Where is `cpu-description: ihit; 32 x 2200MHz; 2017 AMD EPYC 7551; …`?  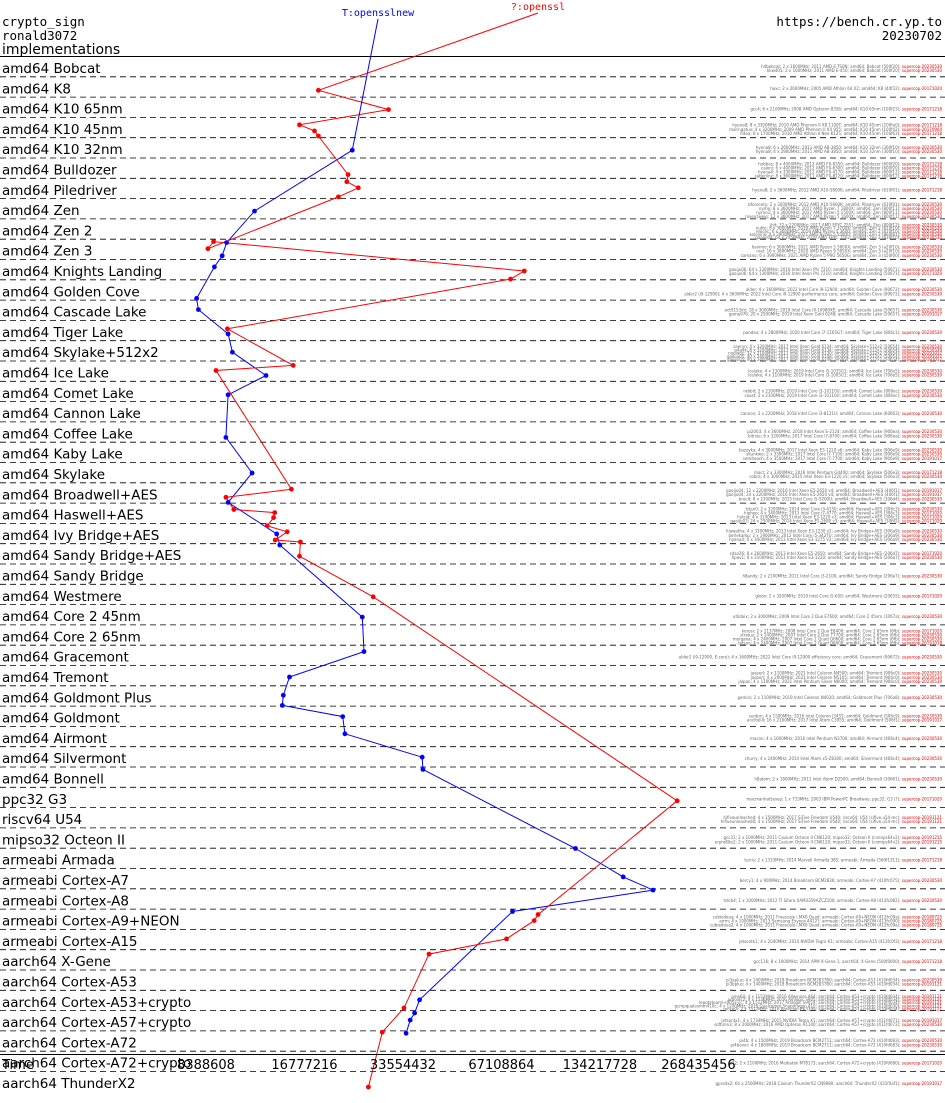 cpu-description: ihit; 32 x 2200MHz; 2017 AMD EPYC 7551; … is located at coordinates (836, 224).